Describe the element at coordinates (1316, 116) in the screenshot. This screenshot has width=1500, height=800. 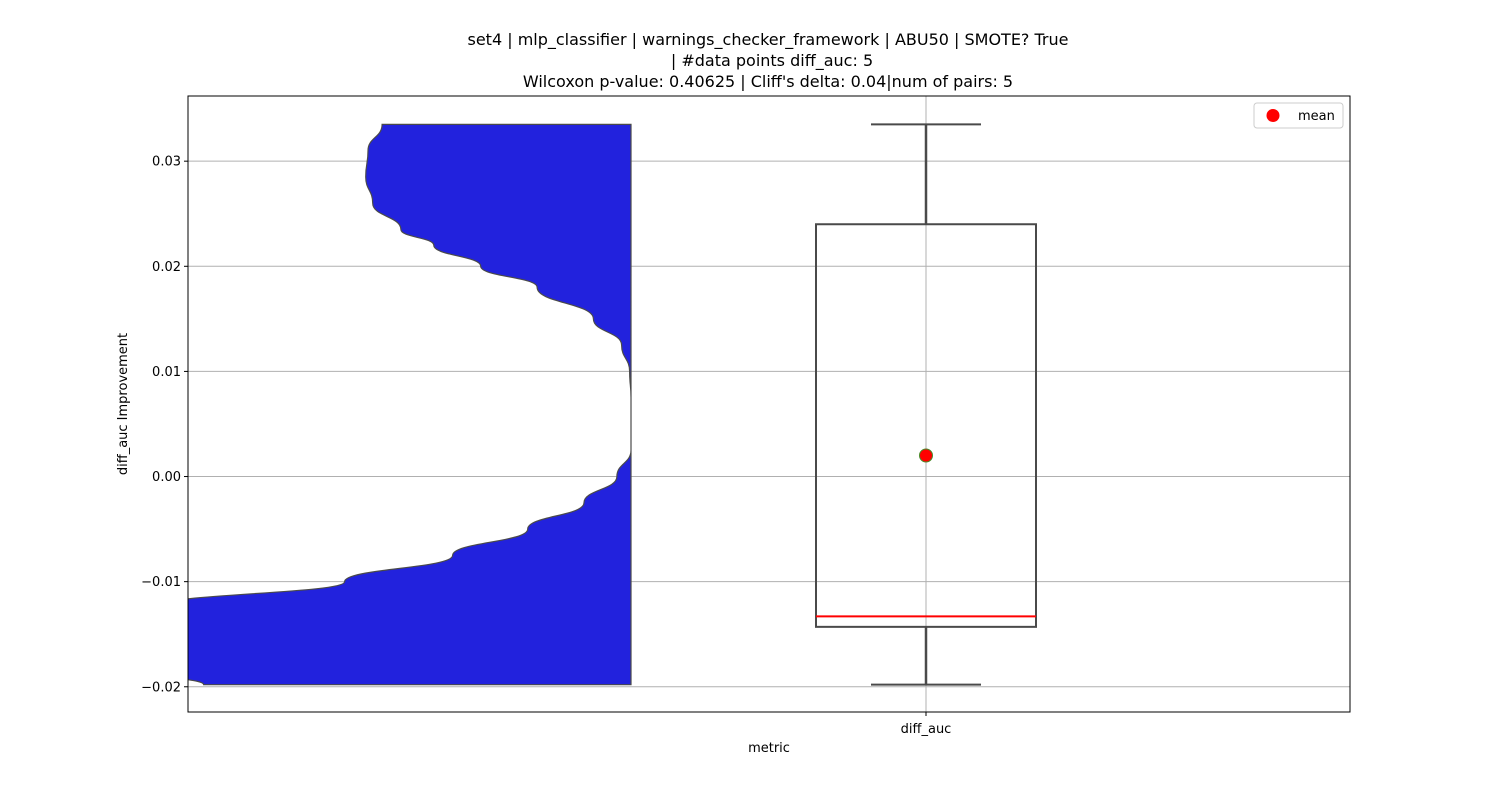
I see `legend-mean-label: mean` at that location.